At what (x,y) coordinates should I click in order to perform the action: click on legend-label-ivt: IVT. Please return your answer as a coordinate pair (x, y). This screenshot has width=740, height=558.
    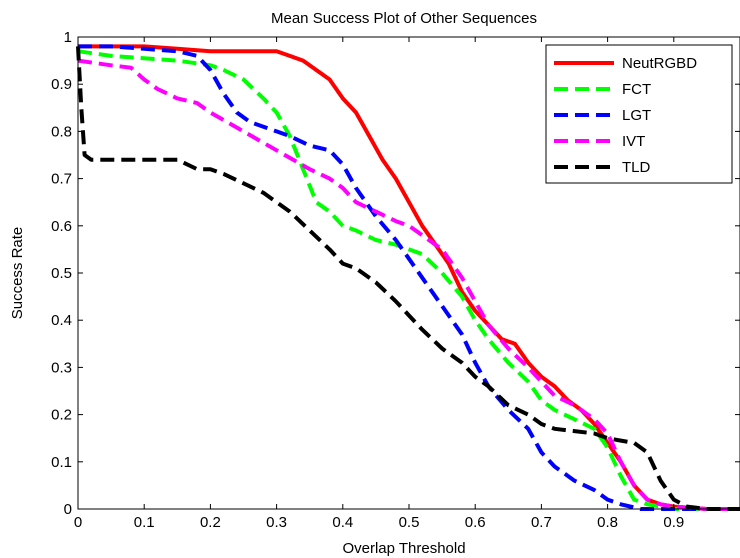
    Looking at the image, I should click on (633, 141).